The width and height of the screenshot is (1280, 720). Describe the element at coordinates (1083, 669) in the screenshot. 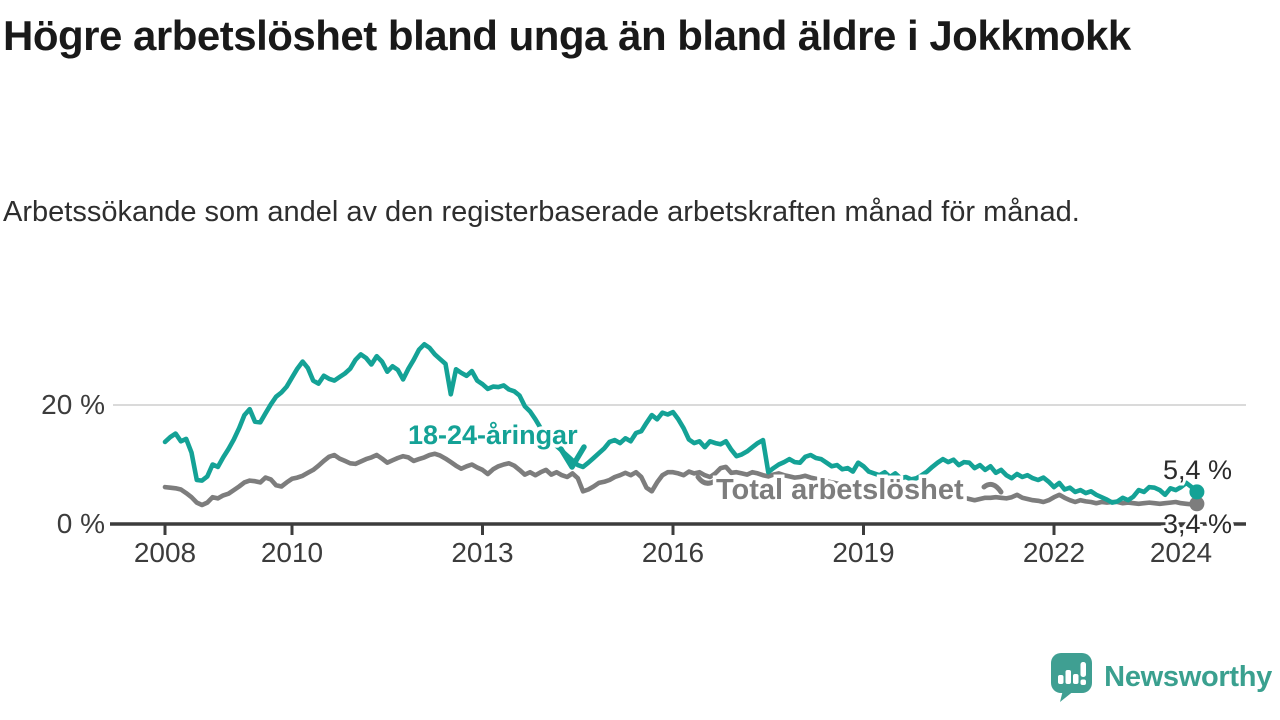

I see `exclamation-bar` at that location.